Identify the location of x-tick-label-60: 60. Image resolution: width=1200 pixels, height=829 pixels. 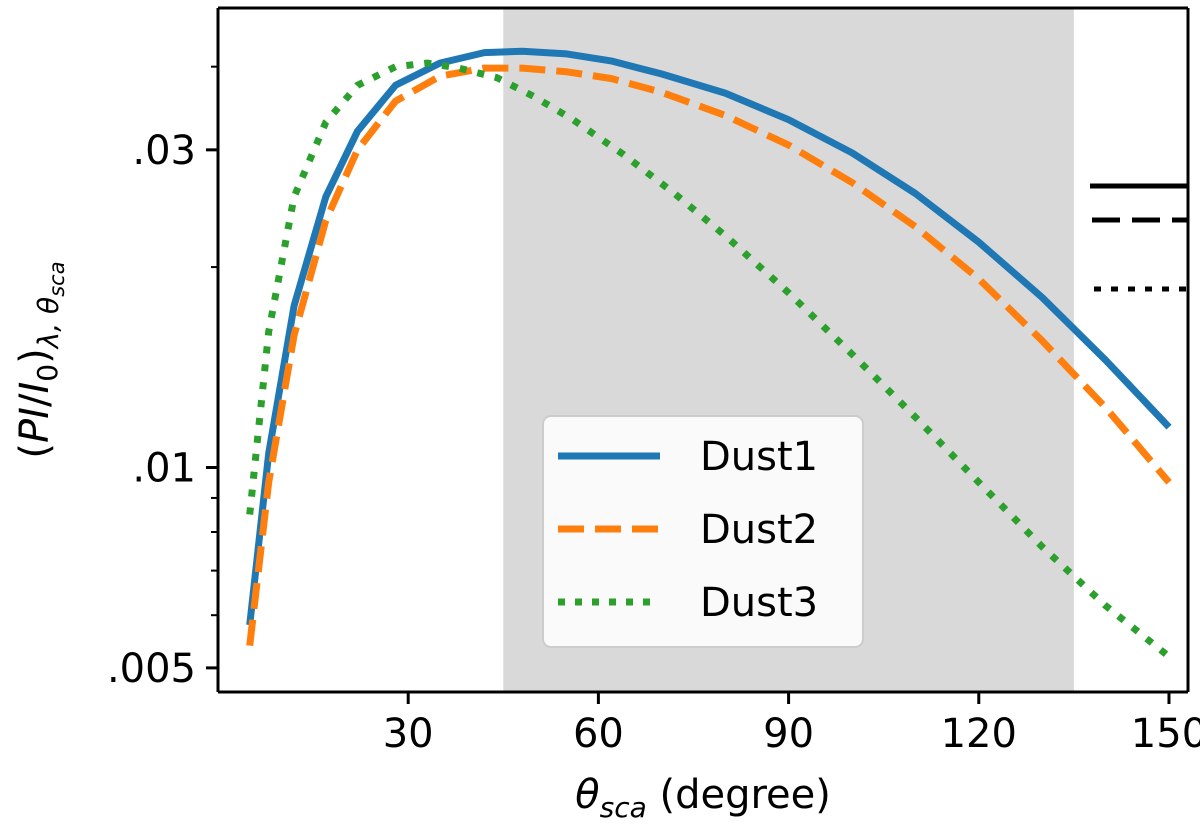
(598, 734).